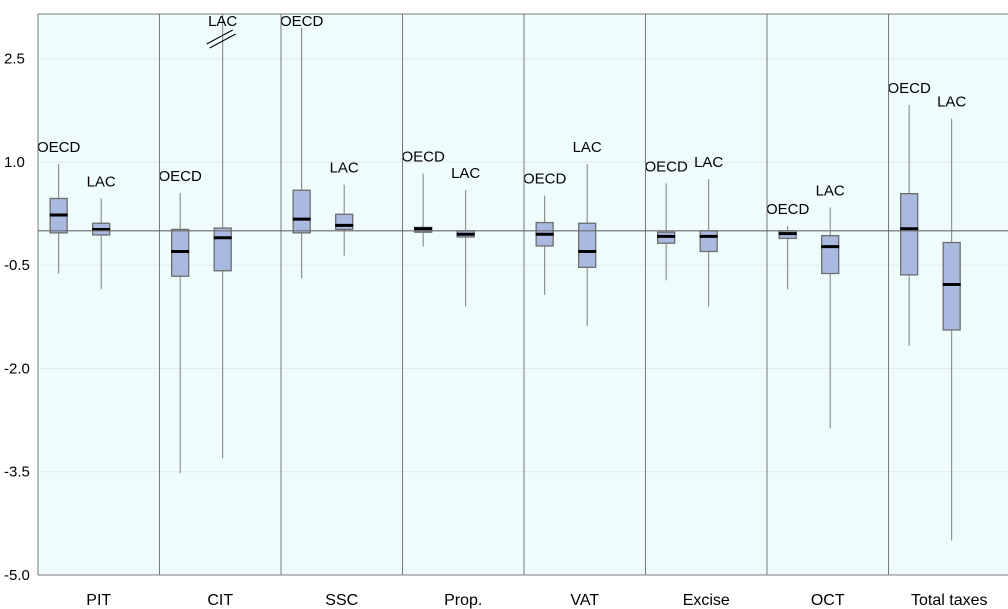  I want to click on category-label: Total taxes, so click(949, 600).